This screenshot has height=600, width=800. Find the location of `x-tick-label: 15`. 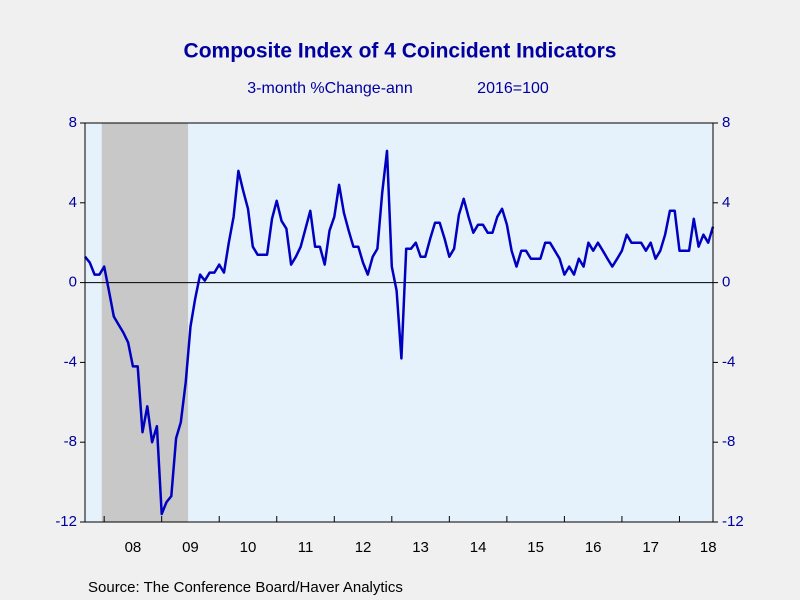

x-tick-label: 15 is located at coordinates (535, 547).